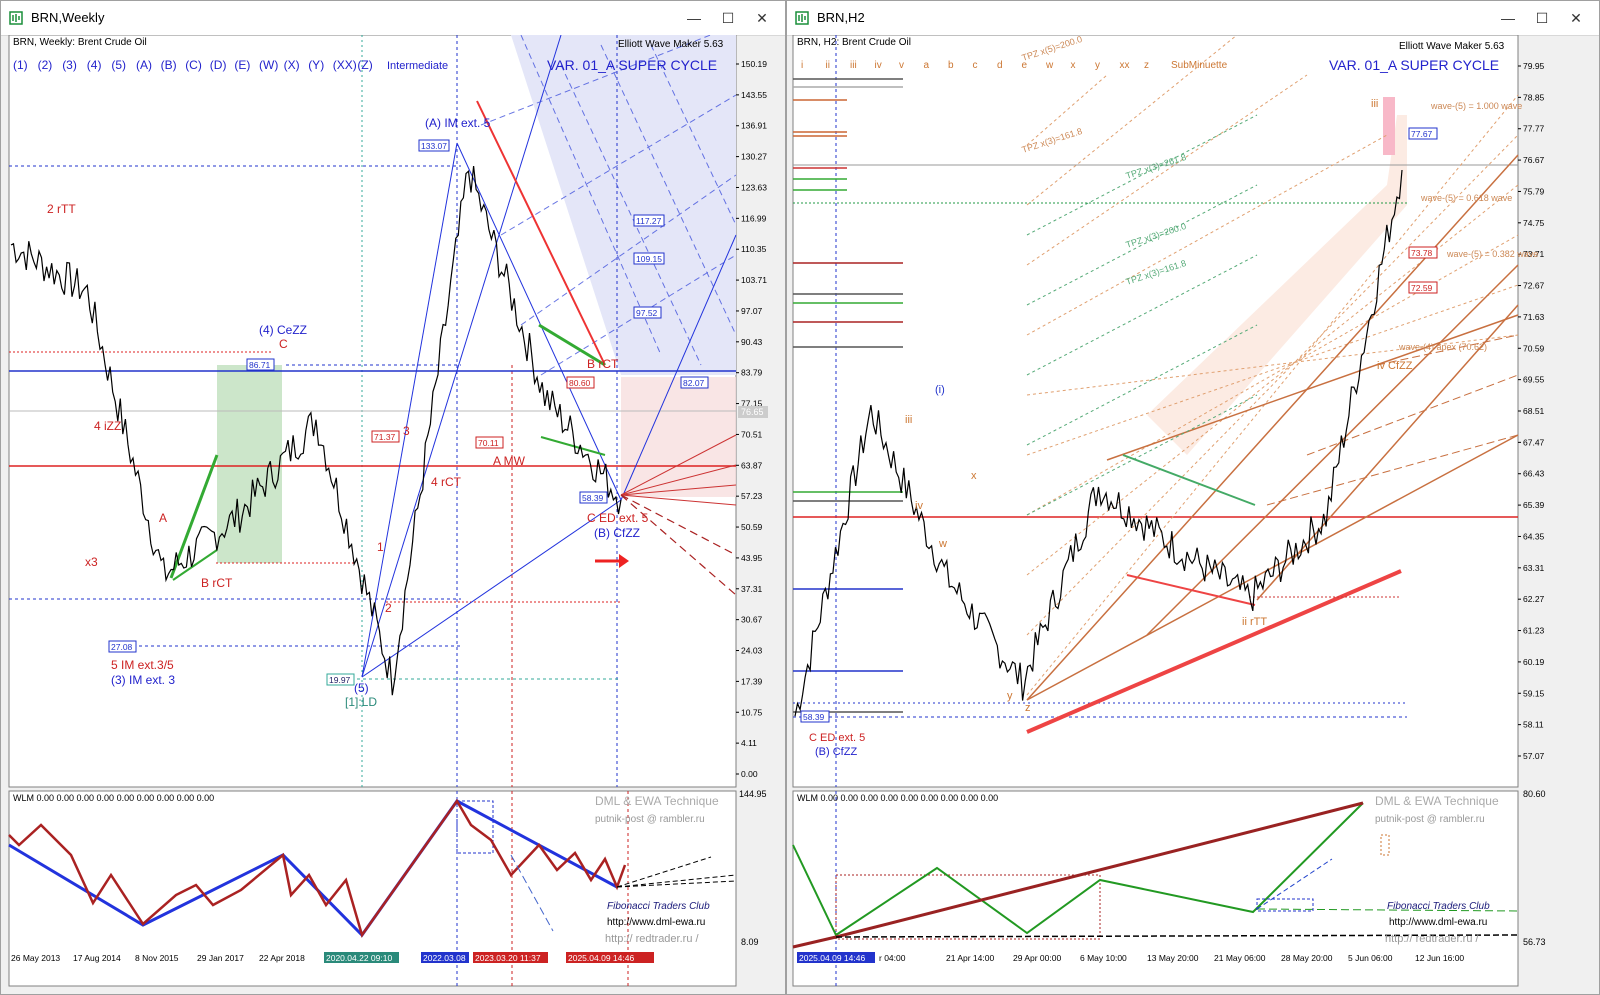  What do you see at coordinates (1534, 380) in the screenshot?
I see `right-price-tick: 69.55` at bounding box center [1534, 380].